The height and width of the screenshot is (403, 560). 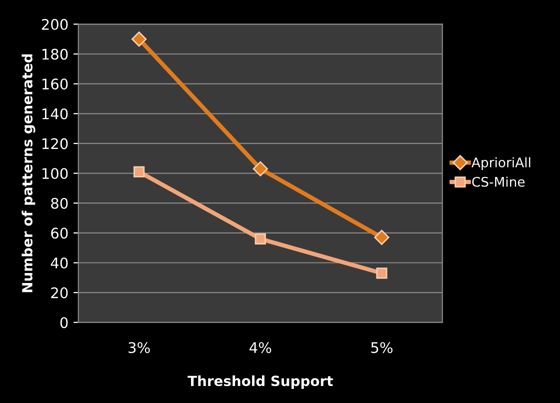 What do you see at coordinates (55, 114) in the screenshot?
I see `y-tick-label: 140` at bounding box center [55, 114].